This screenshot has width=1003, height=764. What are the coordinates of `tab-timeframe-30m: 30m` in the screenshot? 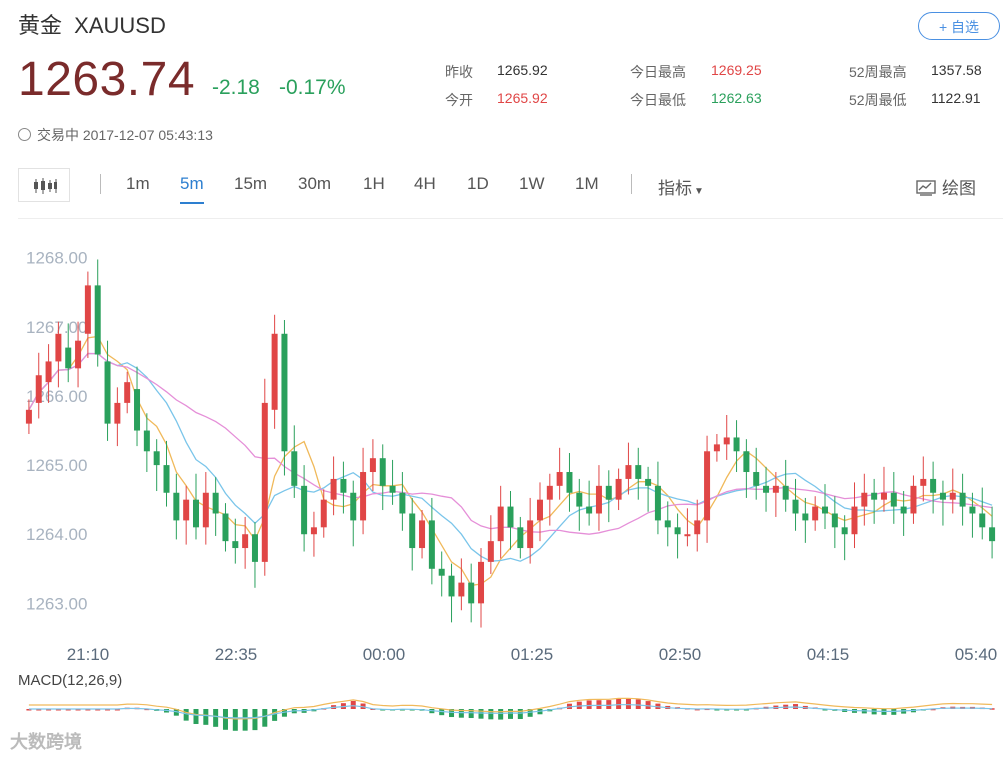 It's located at (315, 183).